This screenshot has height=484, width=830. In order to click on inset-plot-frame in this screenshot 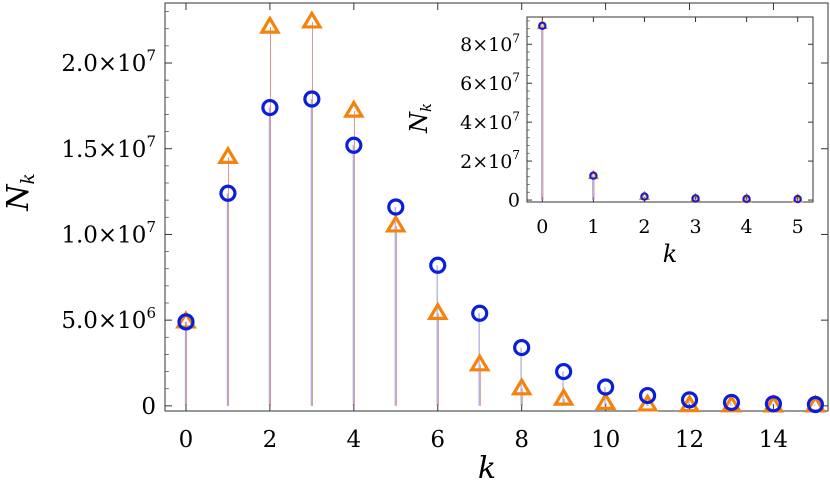, I will do `click(670, 109)`.